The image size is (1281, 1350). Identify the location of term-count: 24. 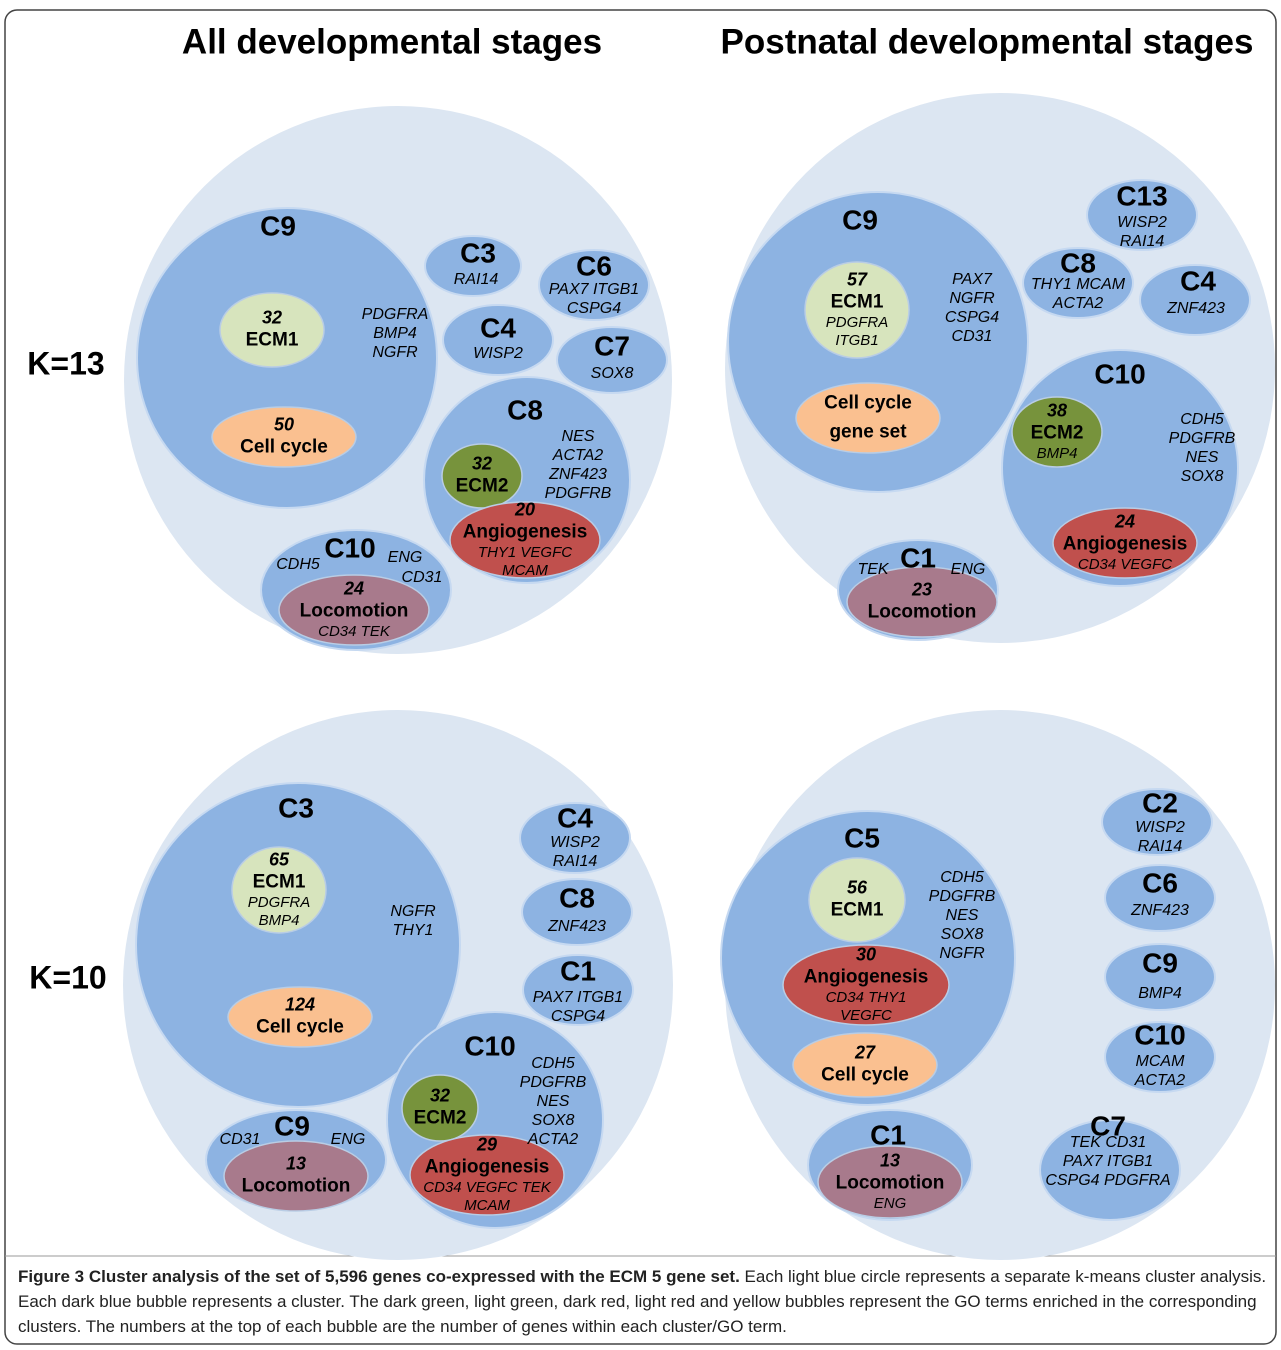
(353, 588).